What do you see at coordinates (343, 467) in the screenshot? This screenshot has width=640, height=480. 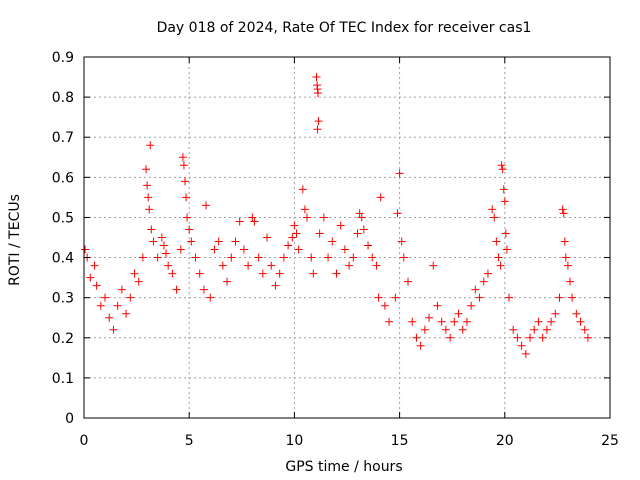 I see `x-axis-label: GPS time / hours` at bounding box center [343, 467].